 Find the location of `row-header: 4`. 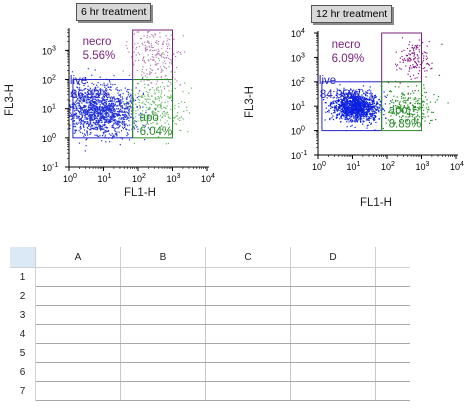

row-header: 4 is located at coordinates (23, 334).